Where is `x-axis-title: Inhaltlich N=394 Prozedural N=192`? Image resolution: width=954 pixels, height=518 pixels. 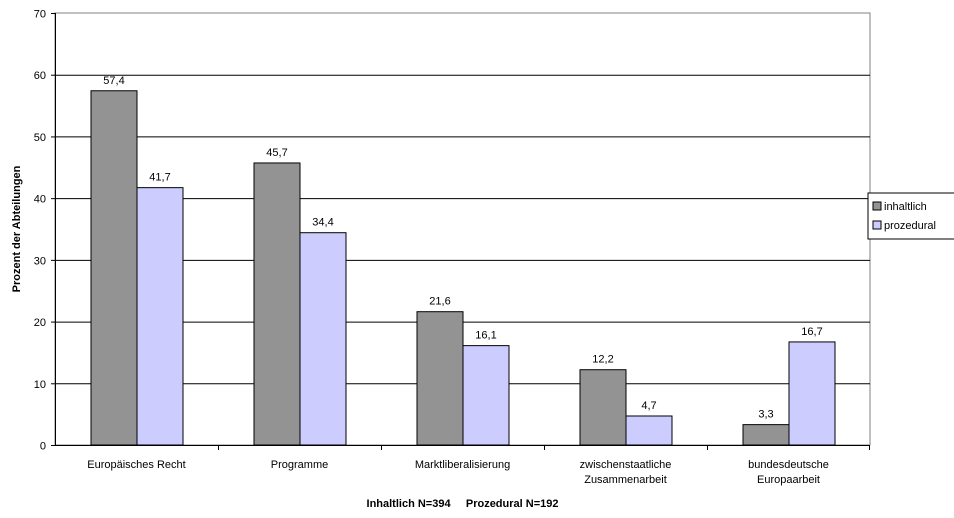
x-axis-title: Inhaltlich N=394 Prozedural N=192 is located at coordinates (463, 504).